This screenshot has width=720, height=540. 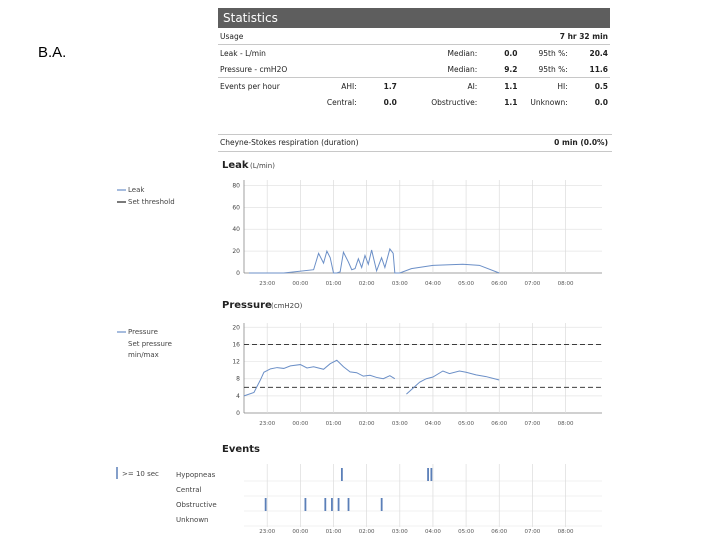 I want to click on leak-y-tick-label: 20, so click(x=236, y=251).